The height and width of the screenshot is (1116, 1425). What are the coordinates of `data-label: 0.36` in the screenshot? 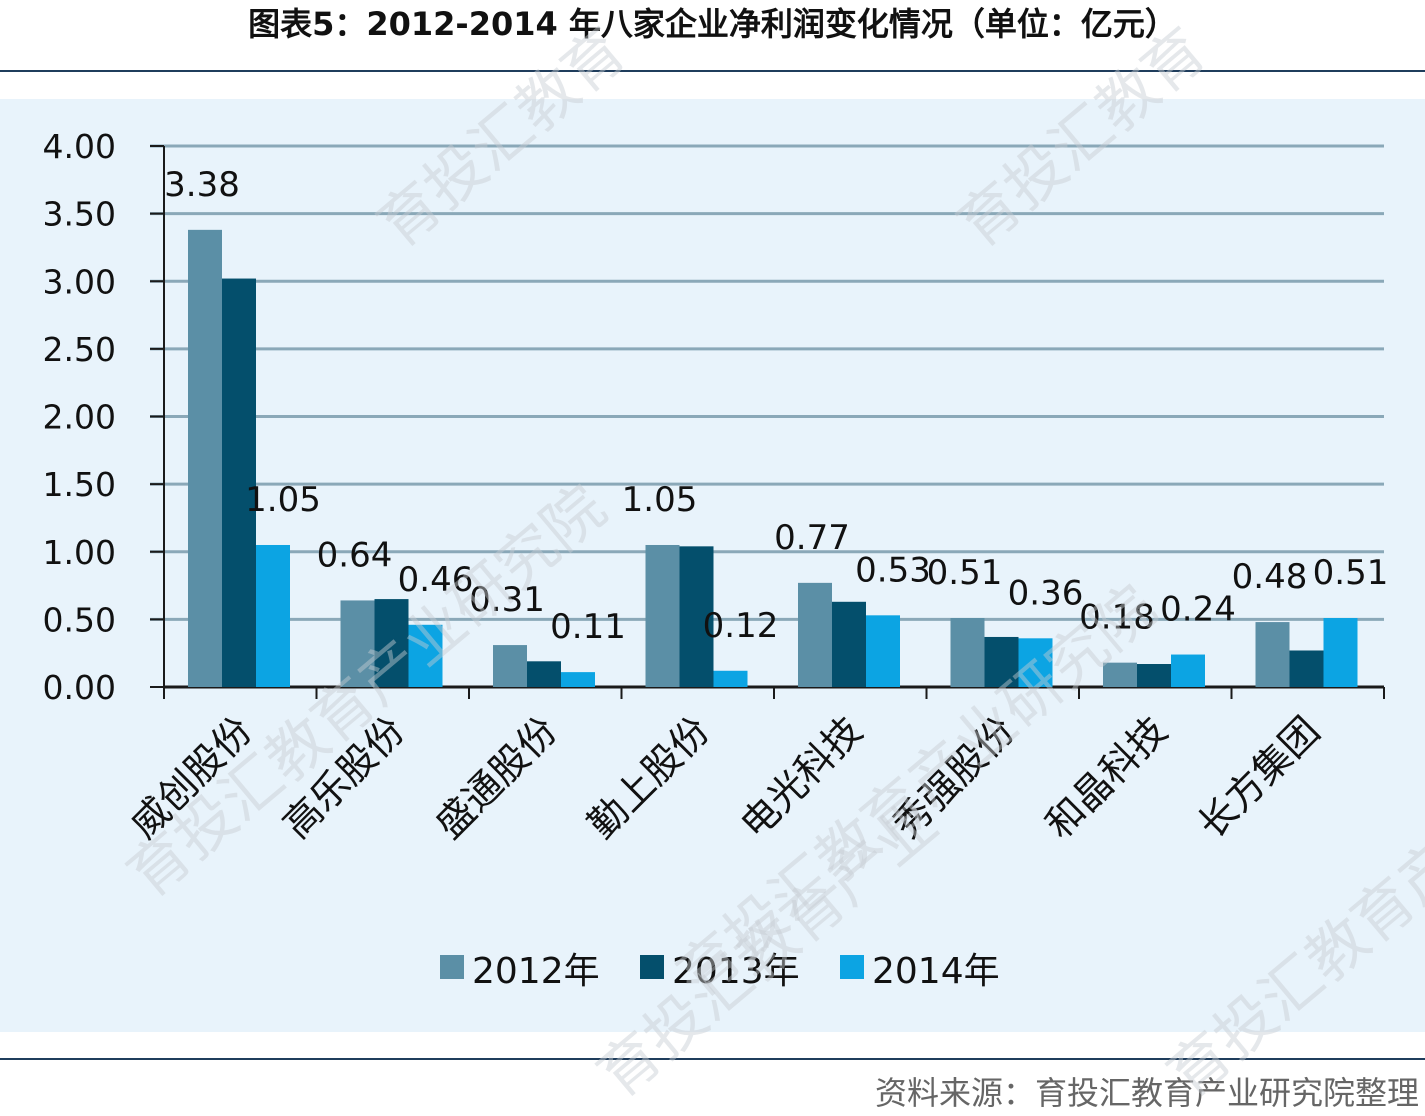 It's located at (1046, 593).